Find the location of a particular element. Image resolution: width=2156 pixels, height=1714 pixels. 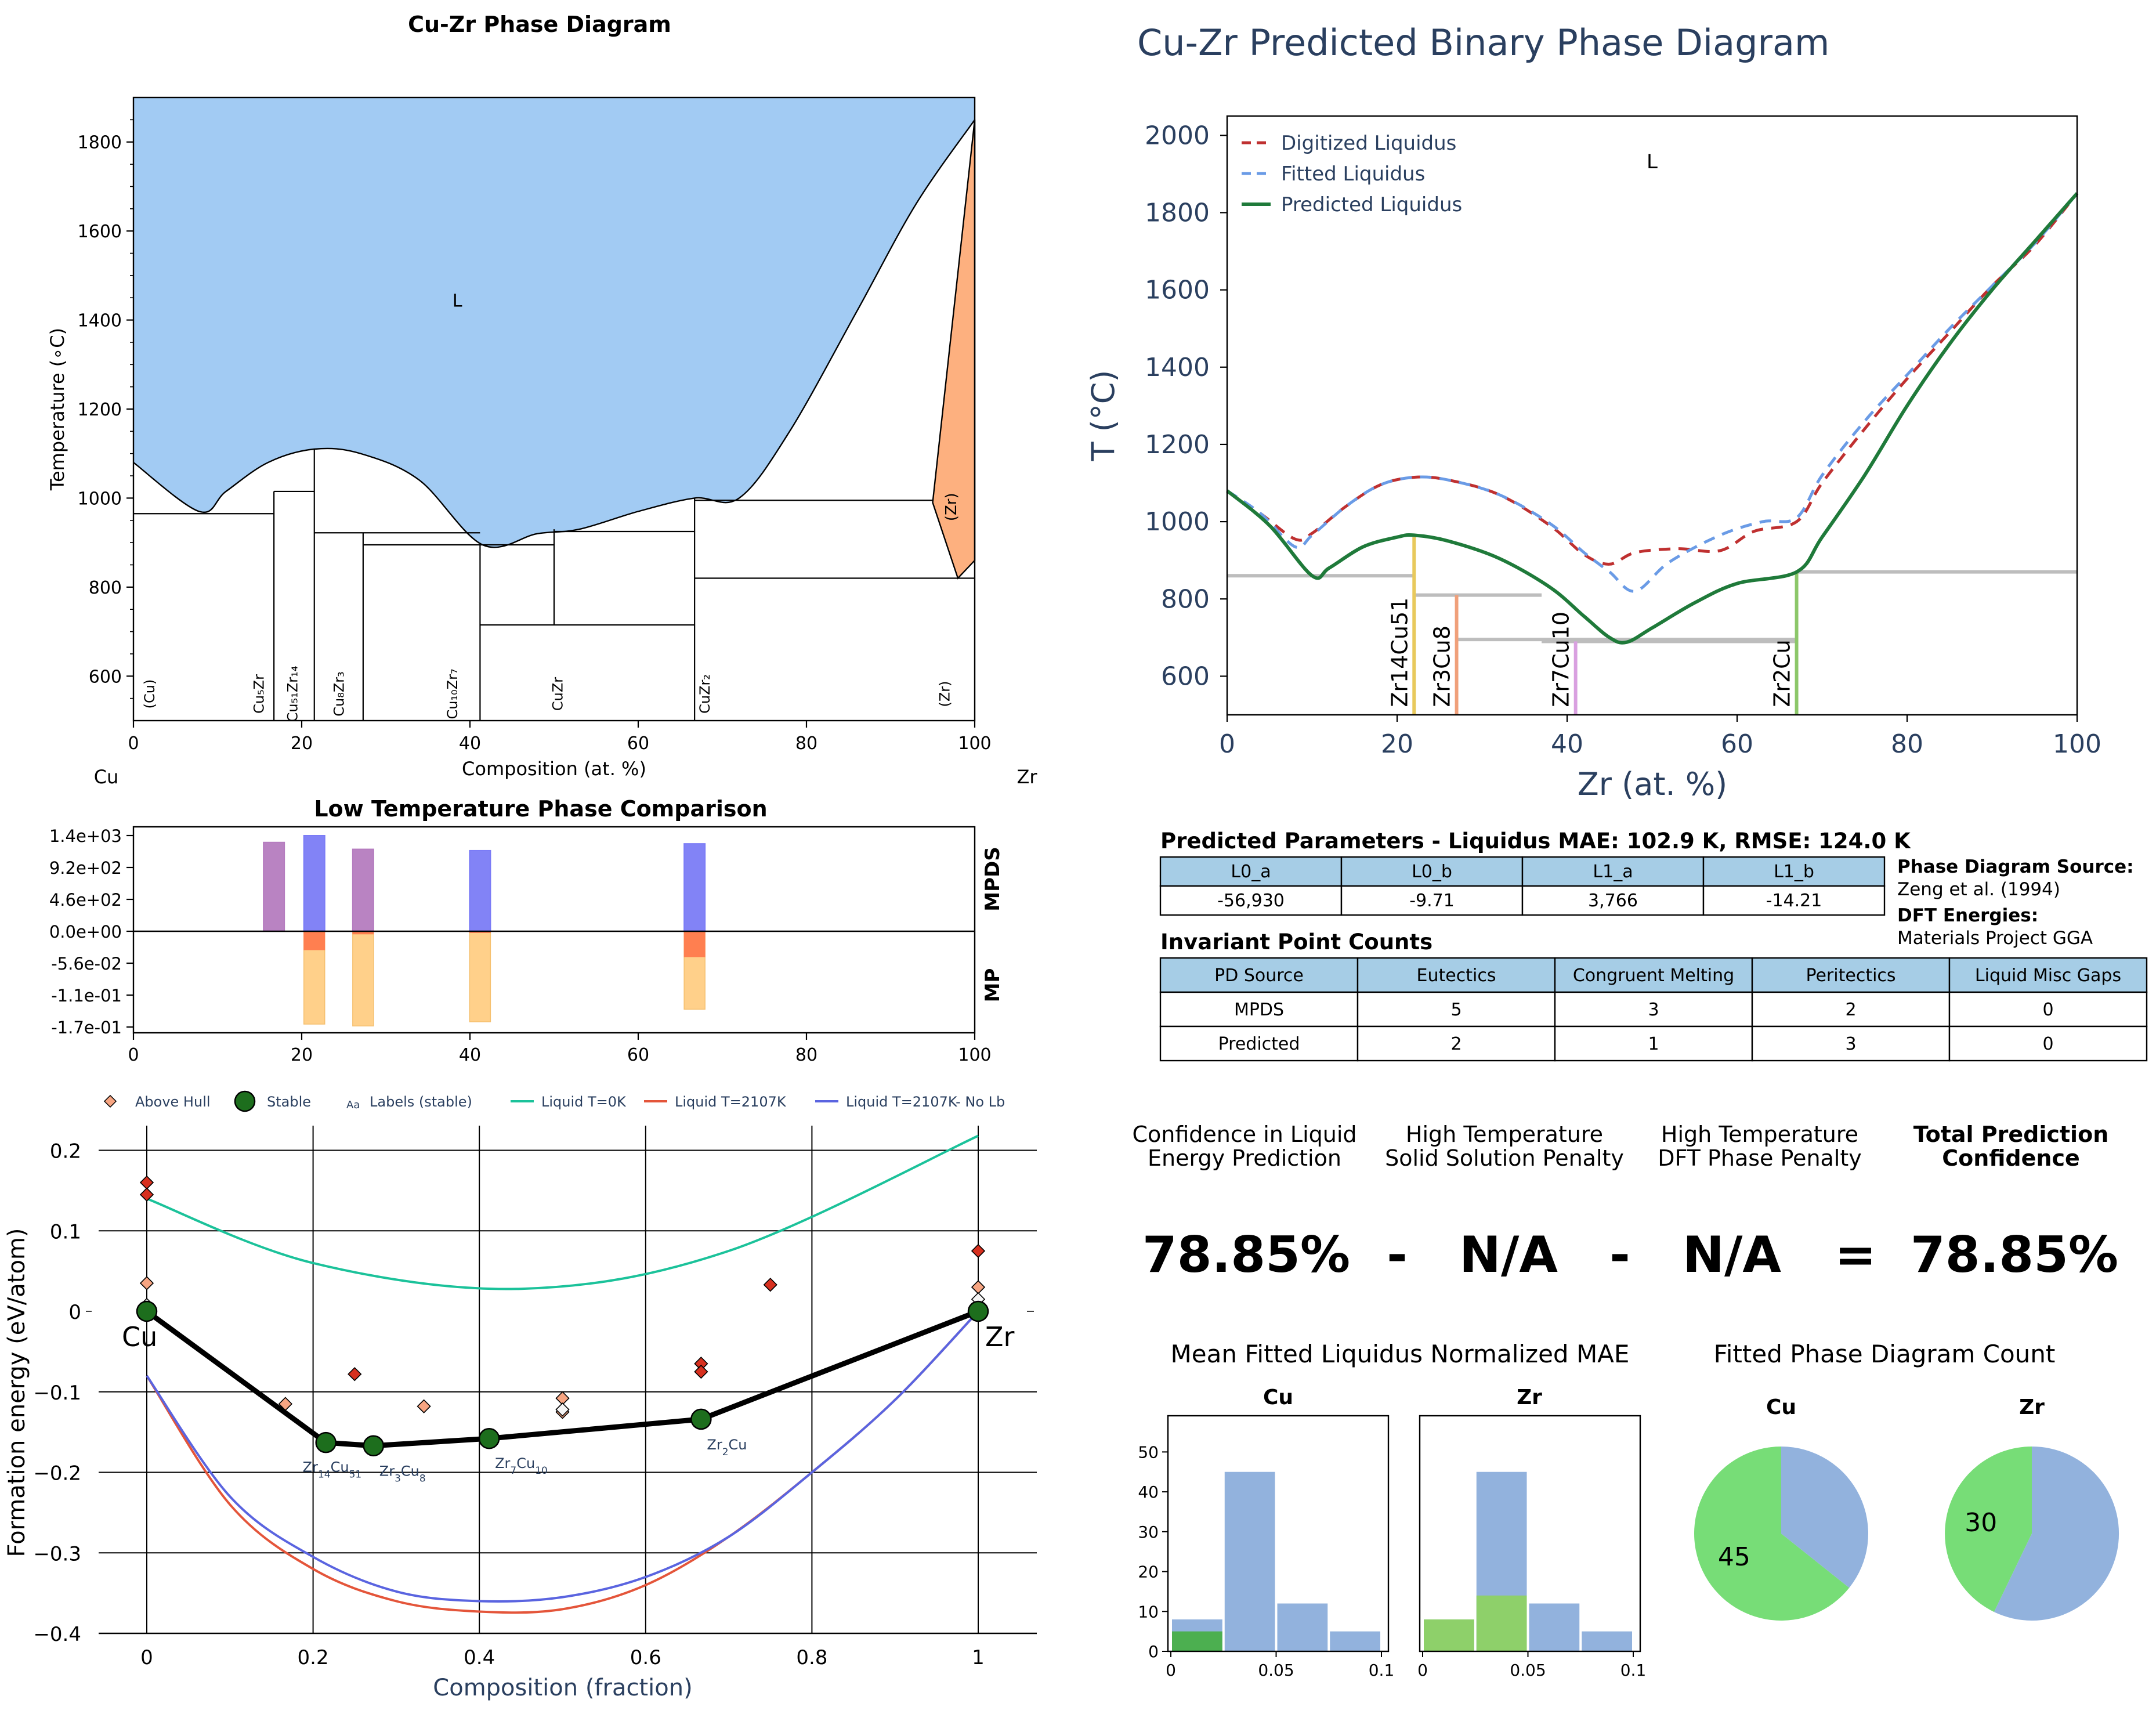

legend-fitted-liquidus-label: Fitted Liquidus is located at coordinates (1353, 174).